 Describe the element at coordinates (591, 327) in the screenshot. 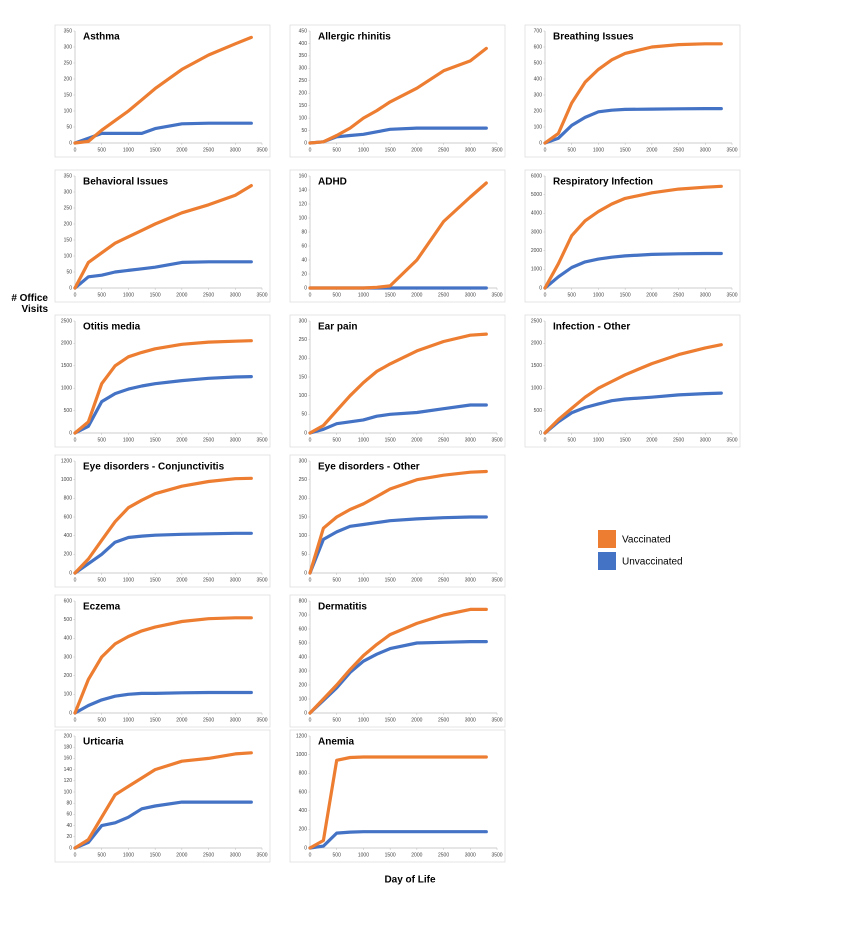

I see `chart-title: Infection - Other` at that location.